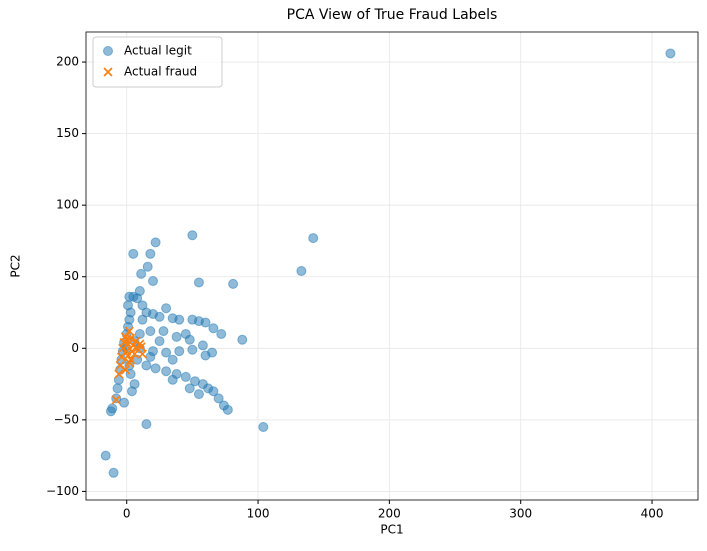 Image resolution: width=707 pixels, height=551 pixels. Describe the element at coordinates (389, 514) in the screenshot. I see `x-tick-label: 200` at that location.